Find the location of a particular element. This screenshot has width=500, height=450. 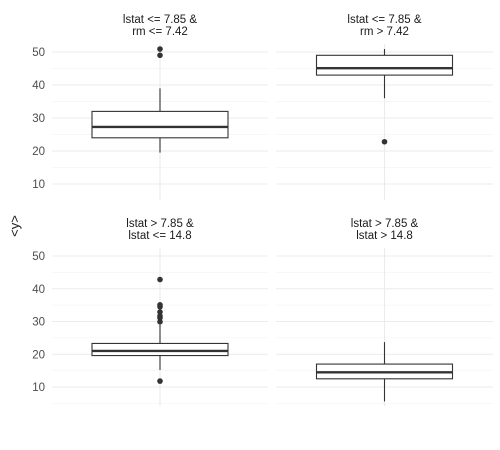

panel-title-line2: rm <= 7.42 is located at coordinates (160, 32).